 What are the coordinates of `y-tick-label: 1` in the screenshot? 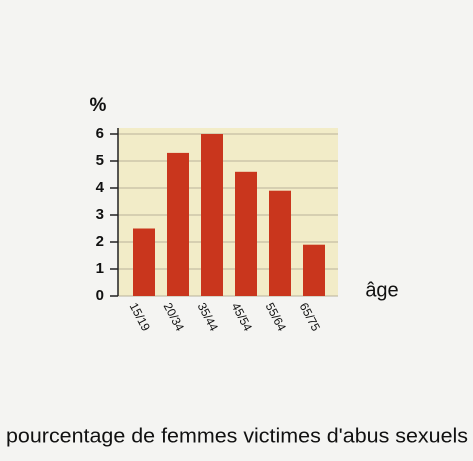 It's located at (100, 268).